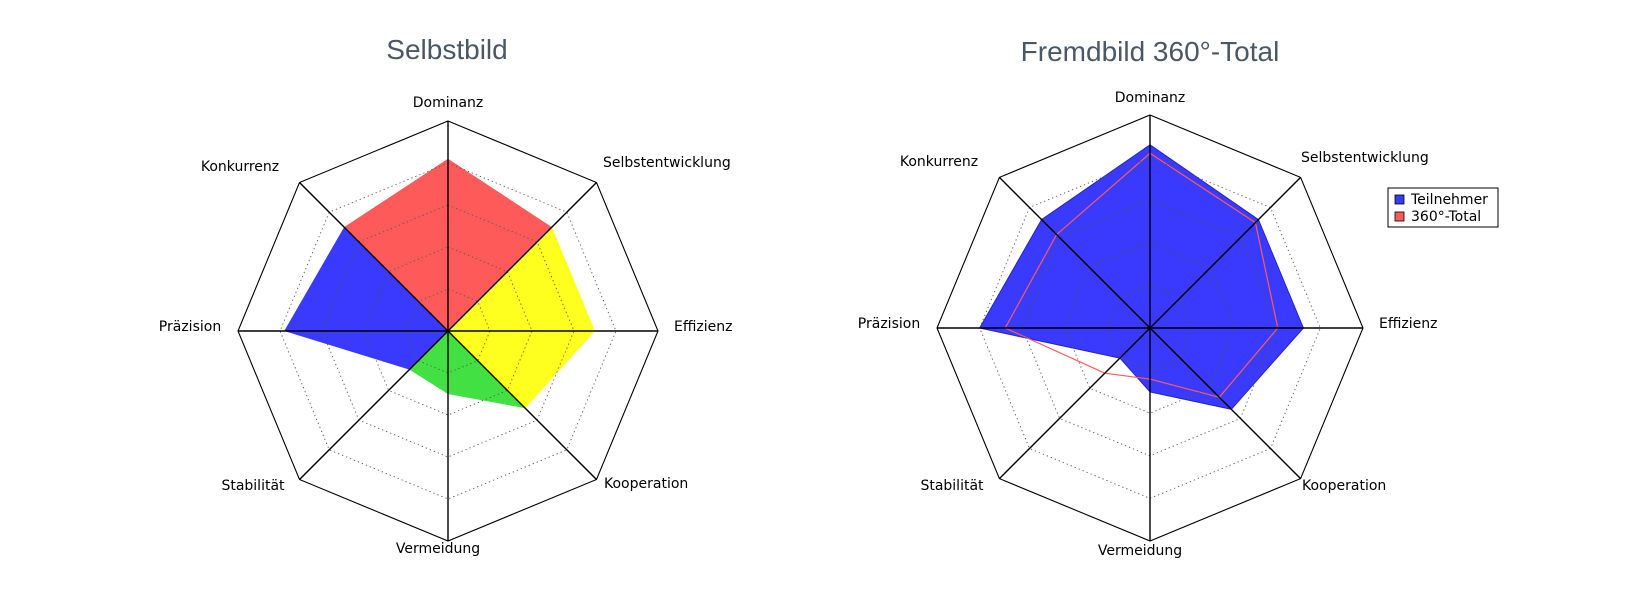 This screenshot has height=600, width=1650. Describe the element at coordinates (1150, 51) in the screenshot. I see `chart-title: Fremdbild 360°-Total` at that location.